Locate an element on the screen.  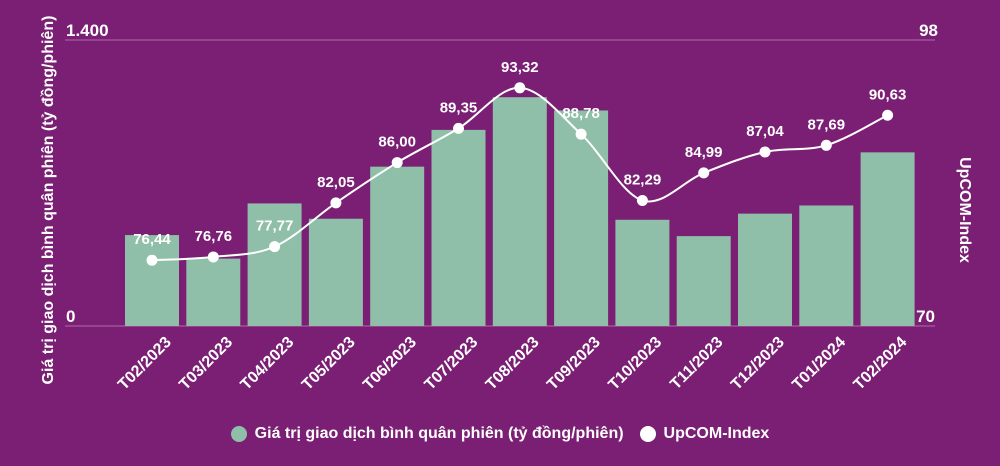
point-T08/2023 is located at coordinates (520, 88).